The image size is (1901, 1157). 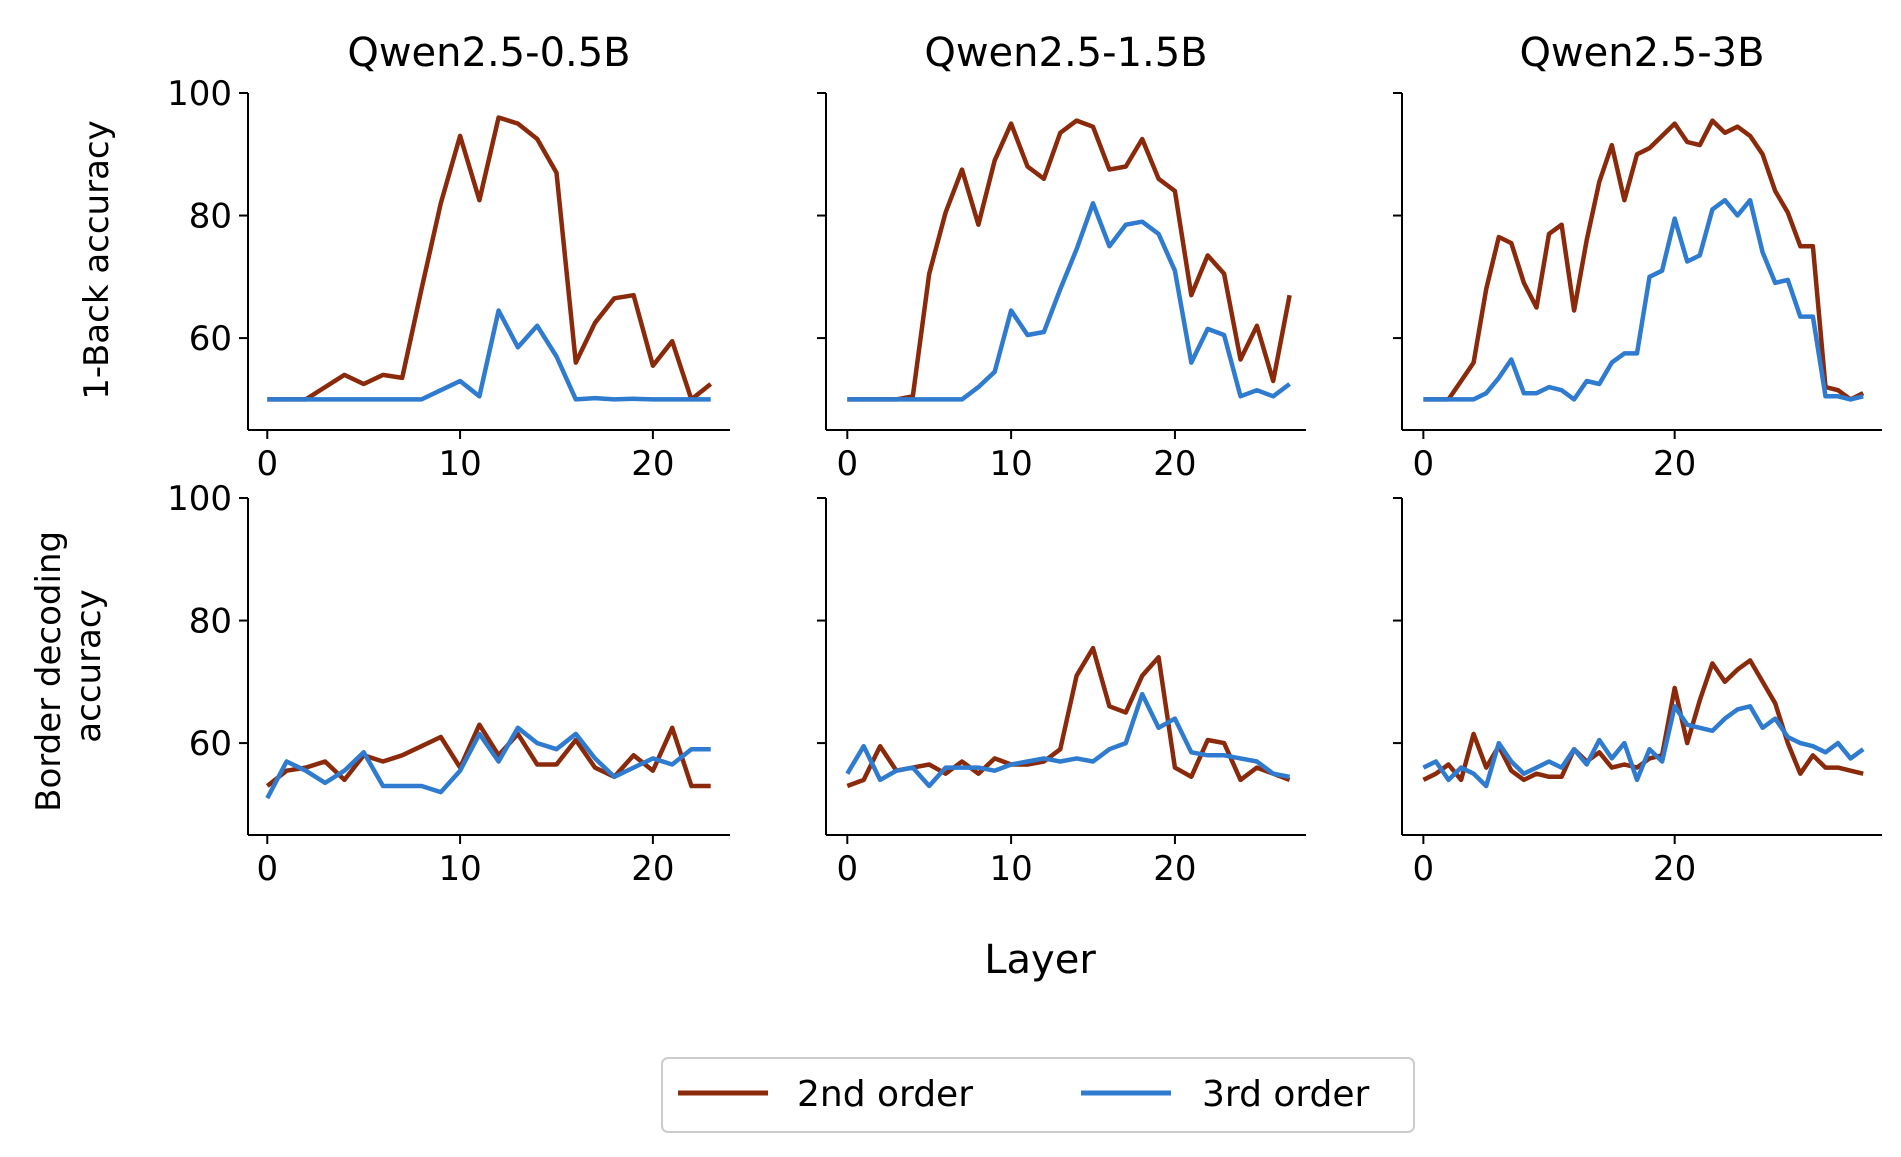 What do you see at coordinates (69, 666) in the screenshot?
I see `row-2-ylabel: Border decoding accuracy` at bounding box center [69, 666].